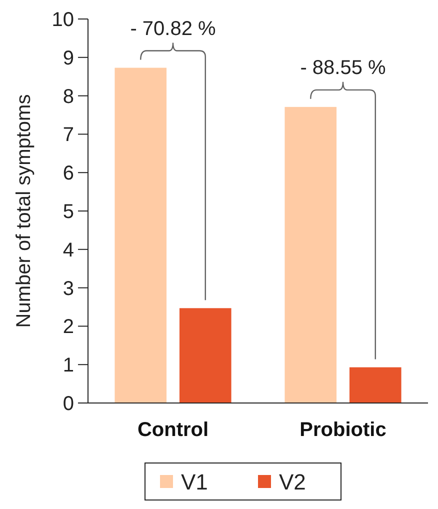 This screenshot has height=509, width=438. What do you see at coordinates (343, 67) in the screenshot?
I see `annotation: - 88.55 %` at bounding box center [343, 67].